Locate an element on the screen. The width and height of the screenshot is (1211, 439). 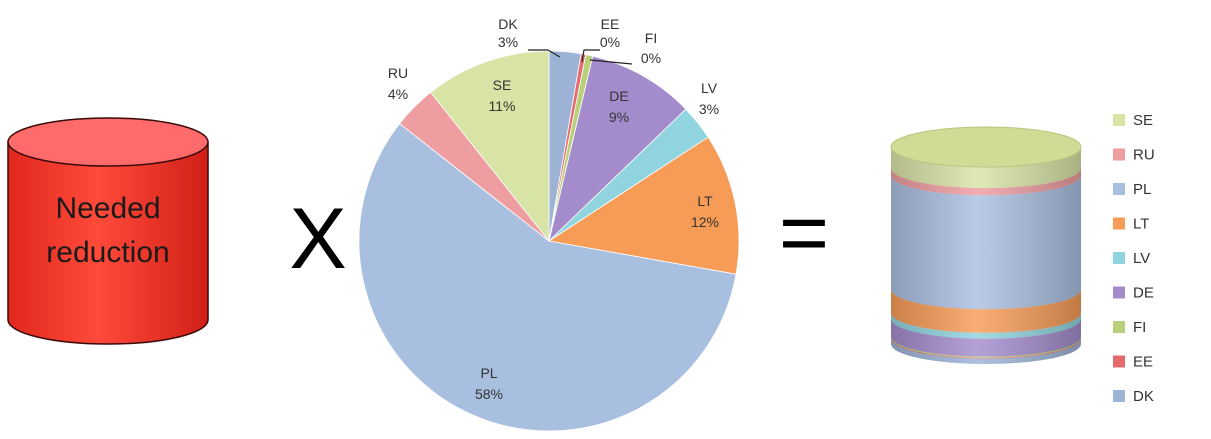
legend-swatch-ee is located at coordinates (1119, 361).